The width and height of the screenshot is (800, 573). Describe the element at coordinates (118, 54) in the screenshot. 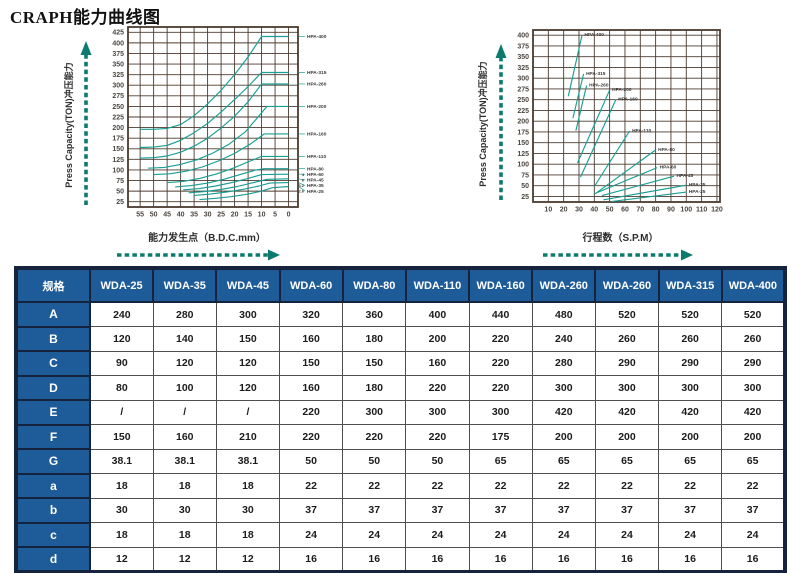

I see `svg-text: 375` at that location.